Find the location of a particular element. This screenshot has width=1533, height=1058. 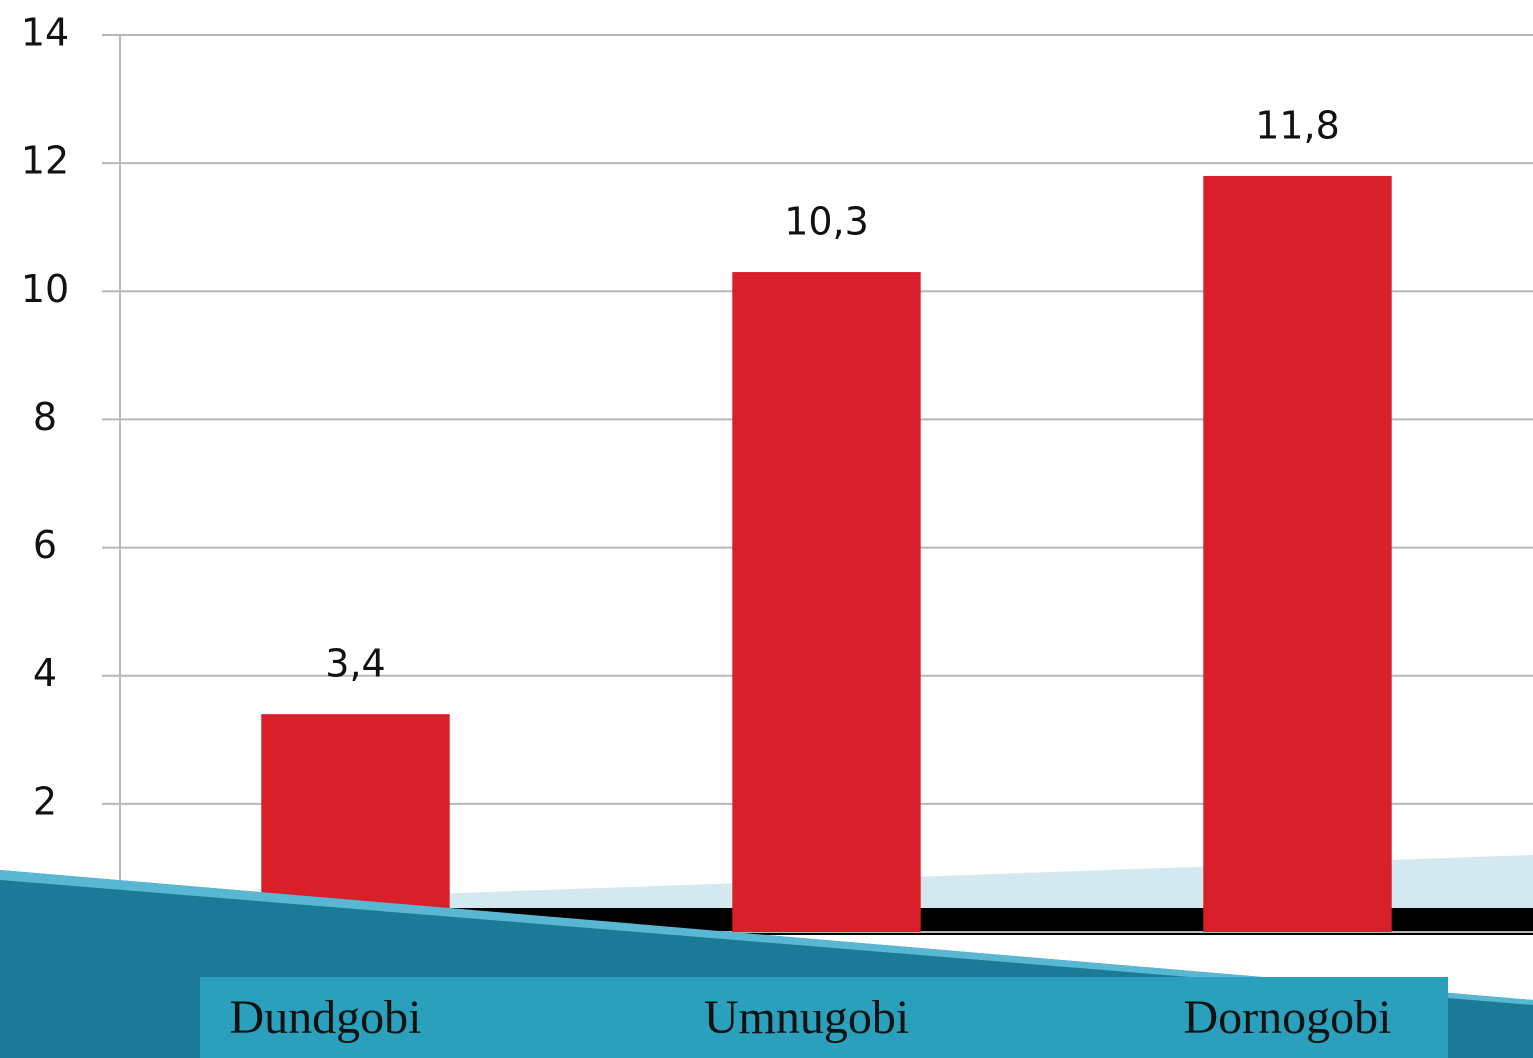

y-tick-label: 12 is located at coordinates (45, 161).